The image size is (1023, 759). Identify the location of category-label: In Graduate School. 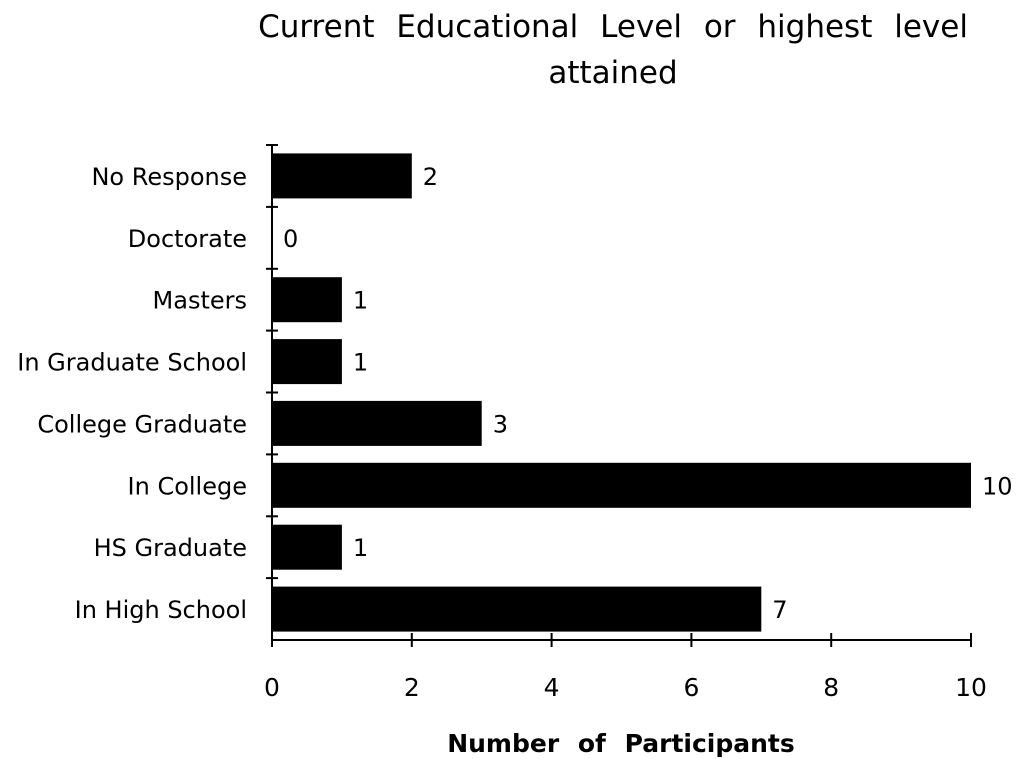
(132, 363).